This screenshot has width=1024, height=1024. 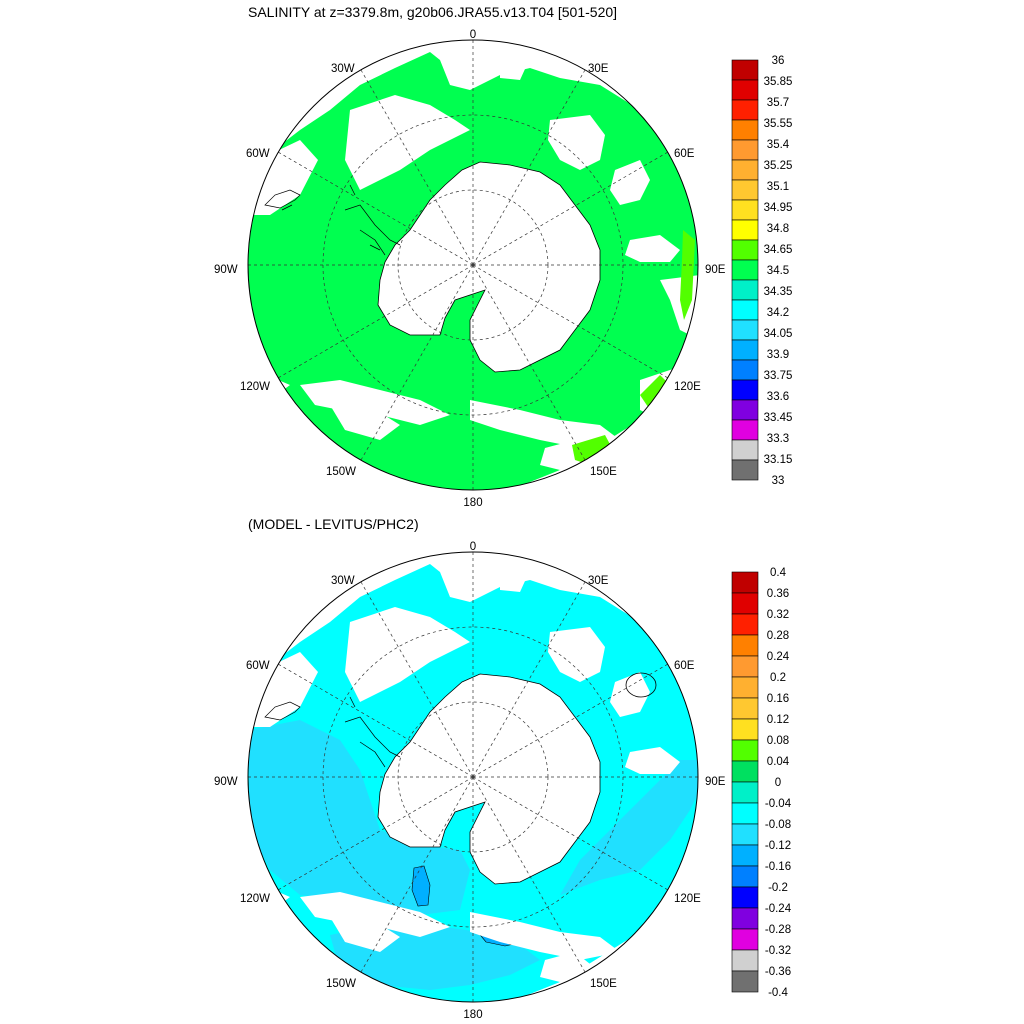 I want to click on colorbar-level-label: 34.2, so click(x=778, y=313).